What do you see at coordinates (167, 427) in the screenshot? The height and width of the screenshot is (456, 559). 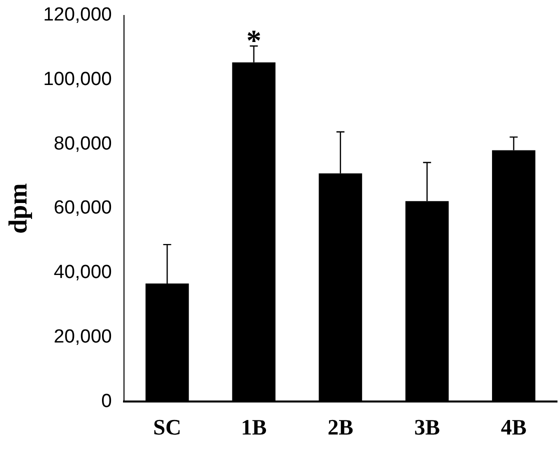 I see `x-tick-label: SC` at bounding box center [167, 427].